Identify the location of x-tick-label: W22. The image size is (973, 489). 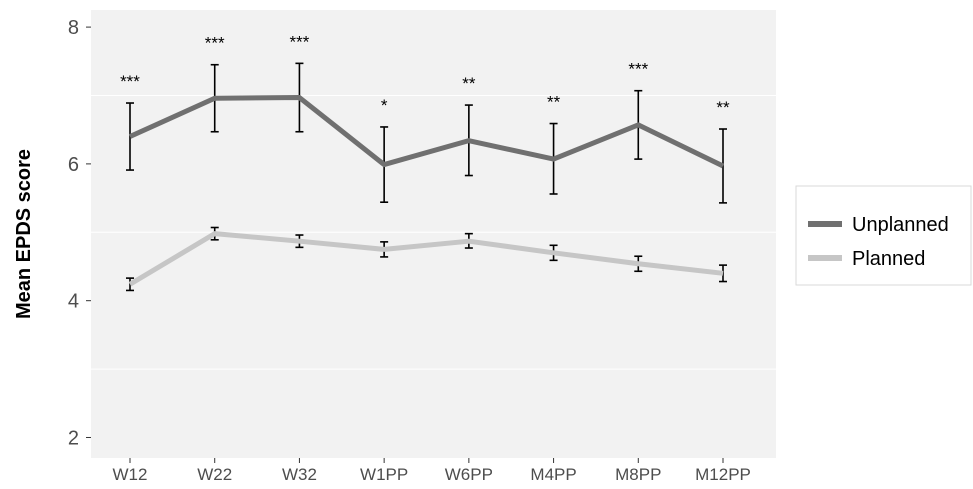
(214, 474).